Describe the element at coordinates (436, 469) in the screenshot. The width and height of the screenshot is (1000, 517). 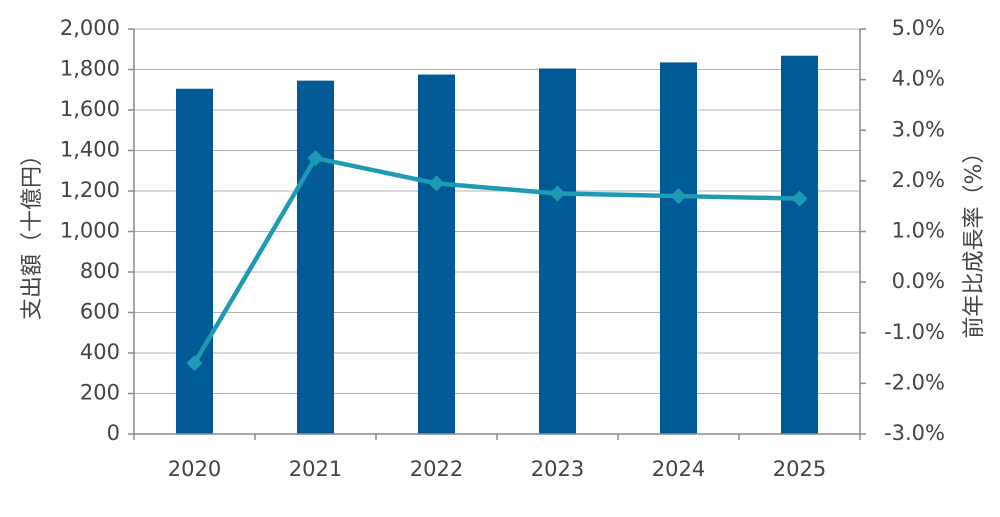
I see `x-axis-tick-label: 2022` at that location.